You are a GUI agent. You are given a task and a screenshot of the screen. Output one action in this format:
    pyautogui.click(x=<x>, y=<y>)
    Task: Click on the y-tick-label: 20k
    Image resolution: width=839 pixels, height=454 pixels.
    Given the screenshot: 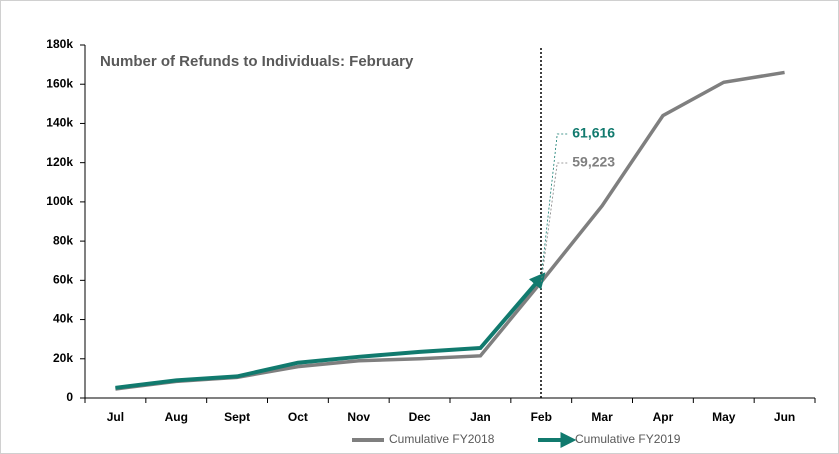 What is the action you would take?
    pyautogui.click(x=63, y=358)
    